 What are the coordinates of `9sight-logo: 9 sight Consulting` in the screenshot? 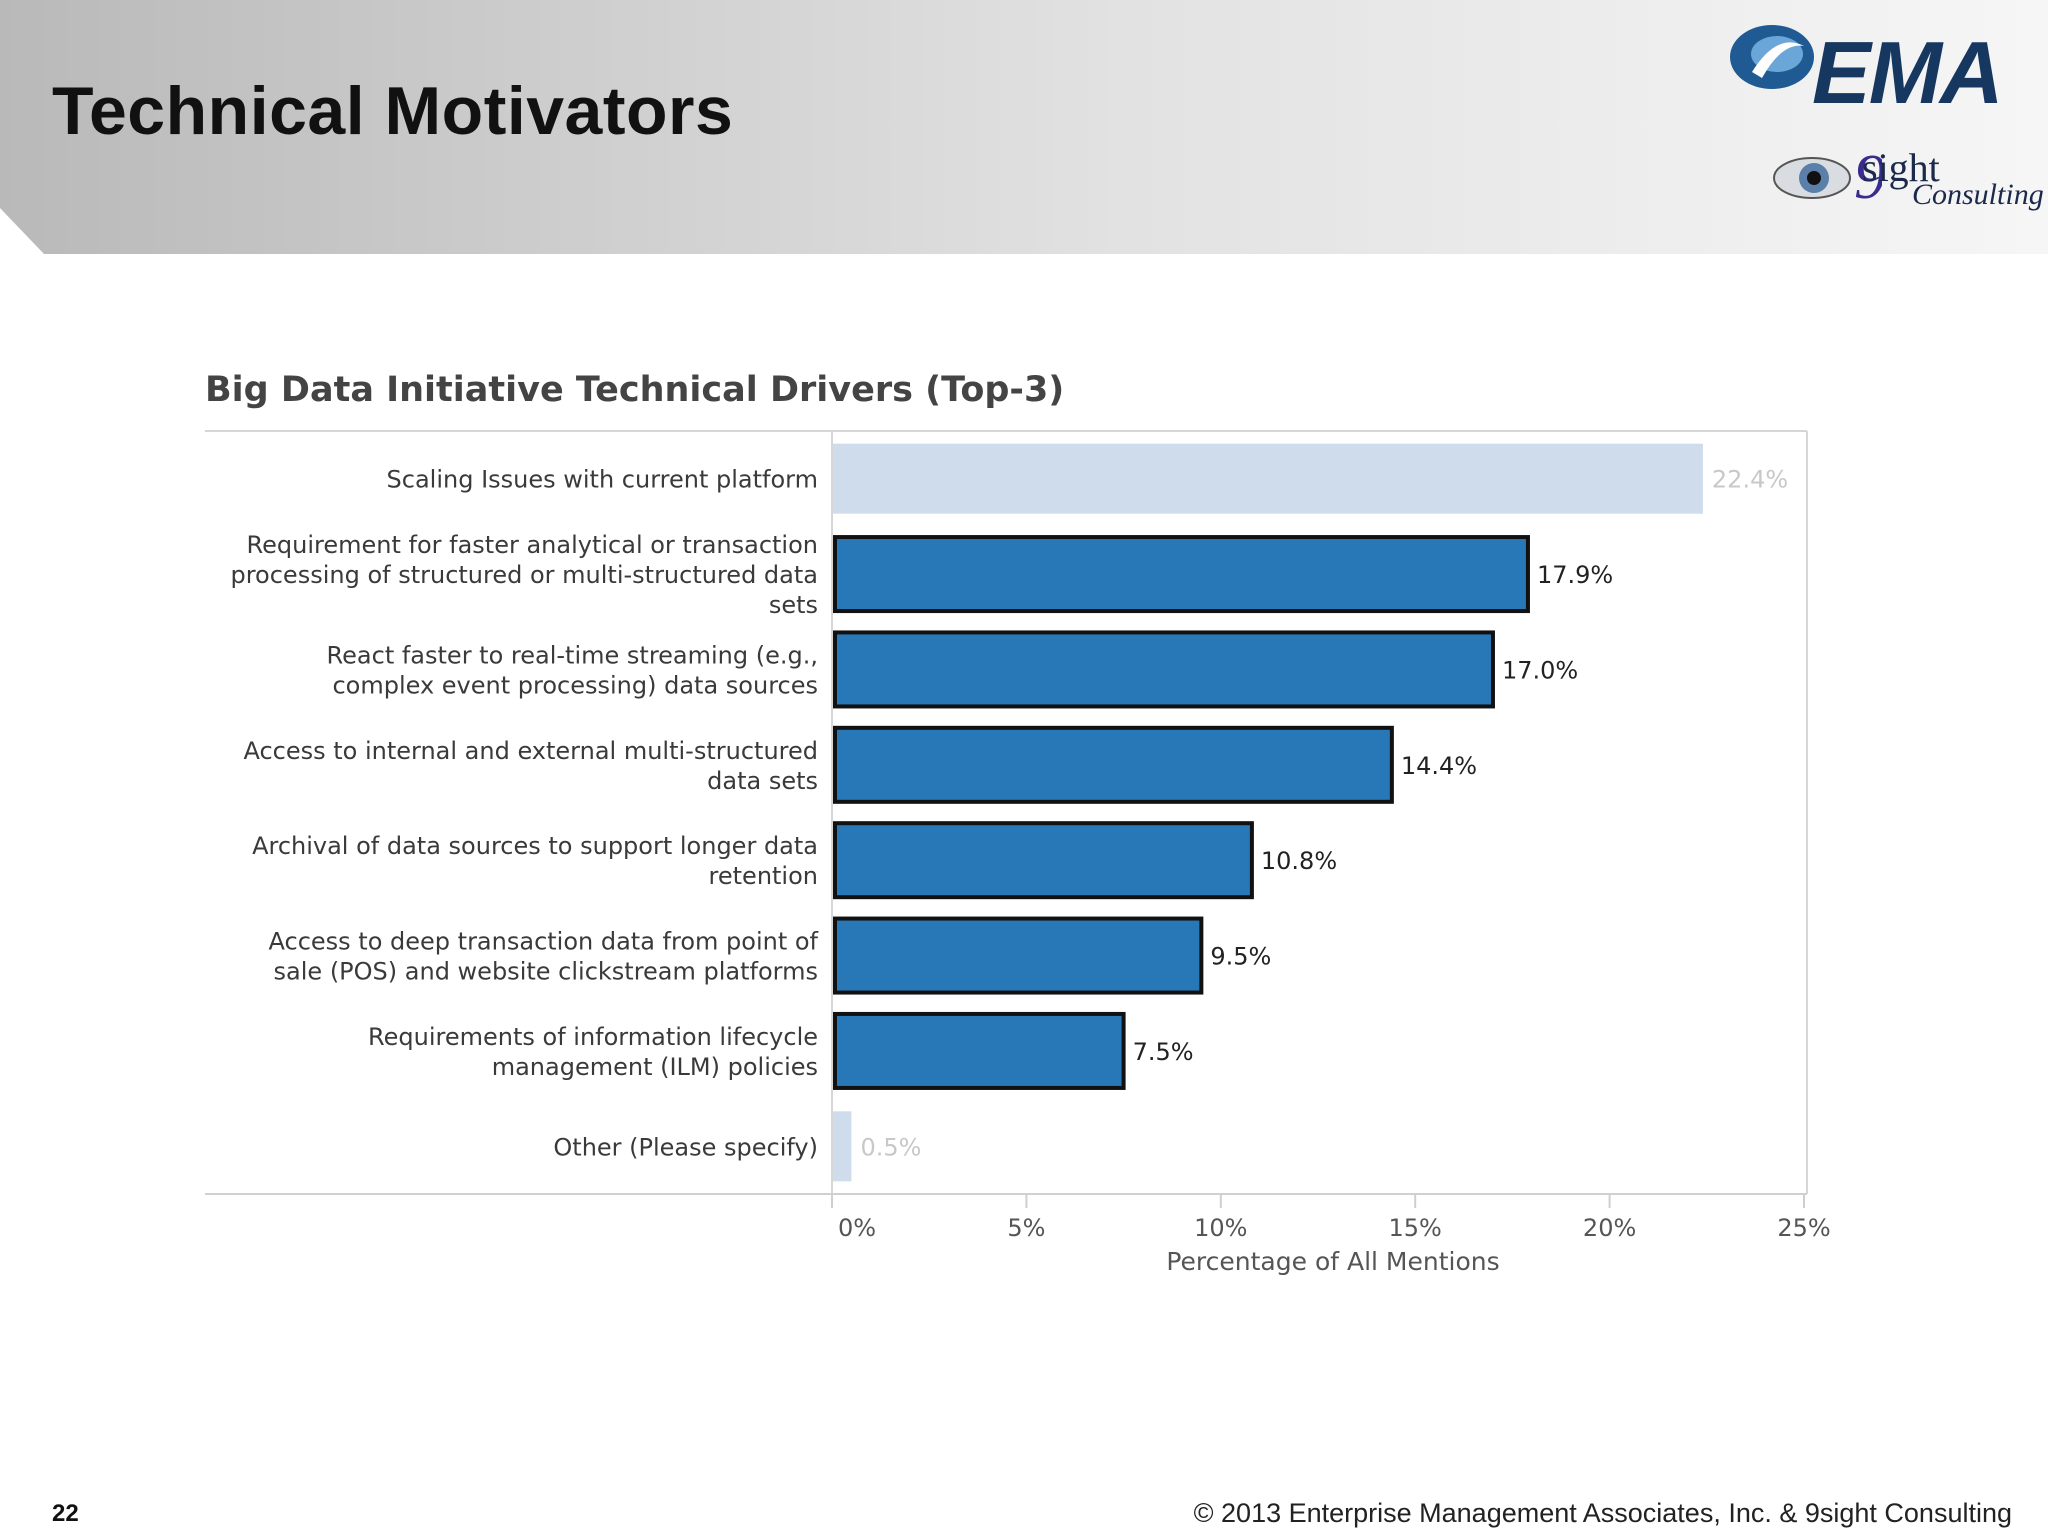 It's located at (1908, 180).